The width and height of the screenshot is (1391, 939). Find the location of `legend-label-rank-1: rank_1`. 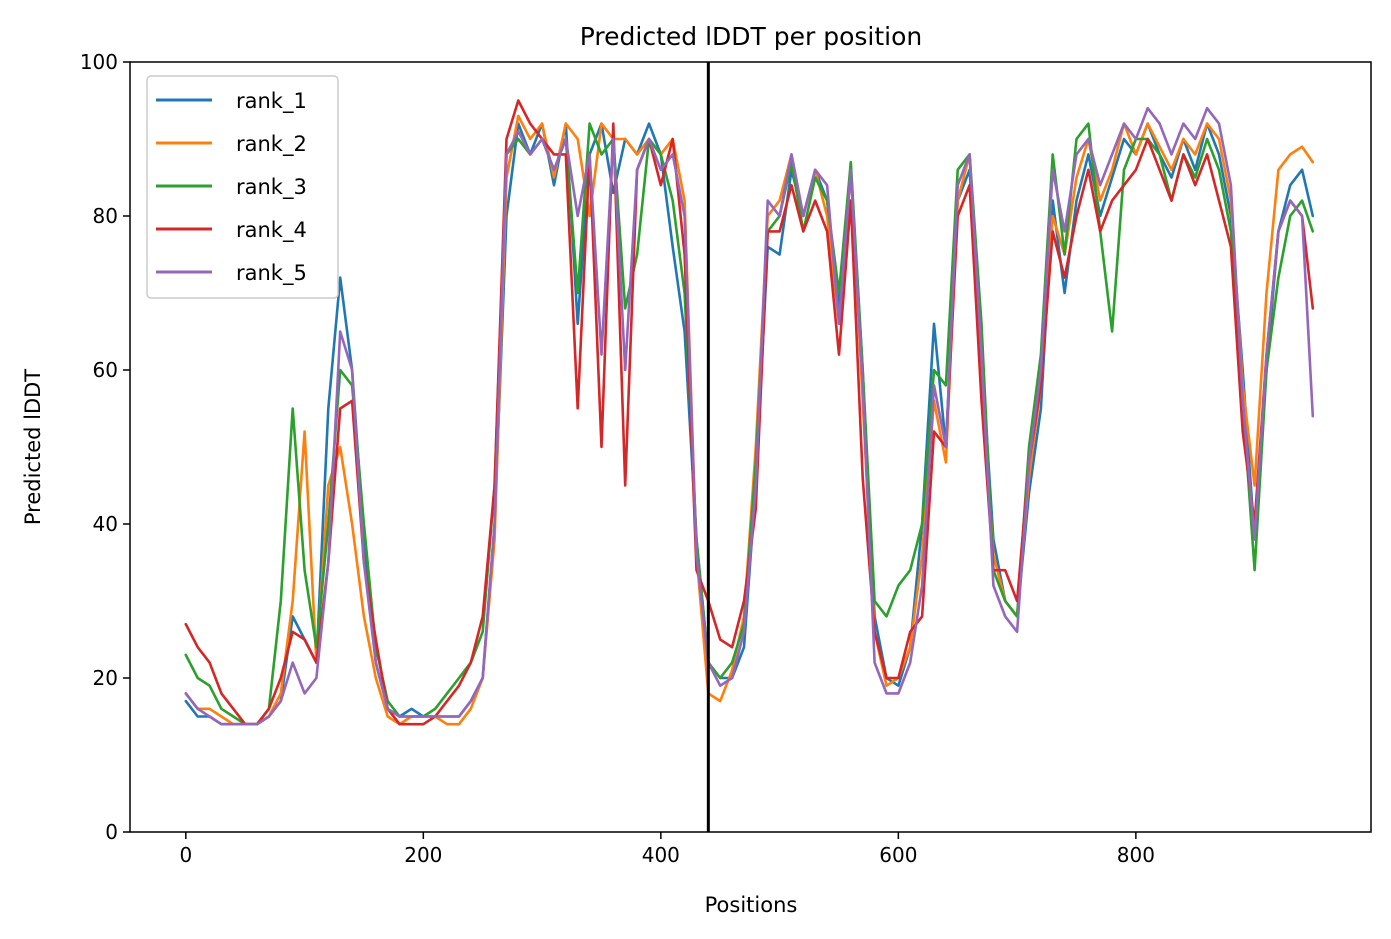

legend-label-rank-1: rank_1 is located at coordinates (271, 101).